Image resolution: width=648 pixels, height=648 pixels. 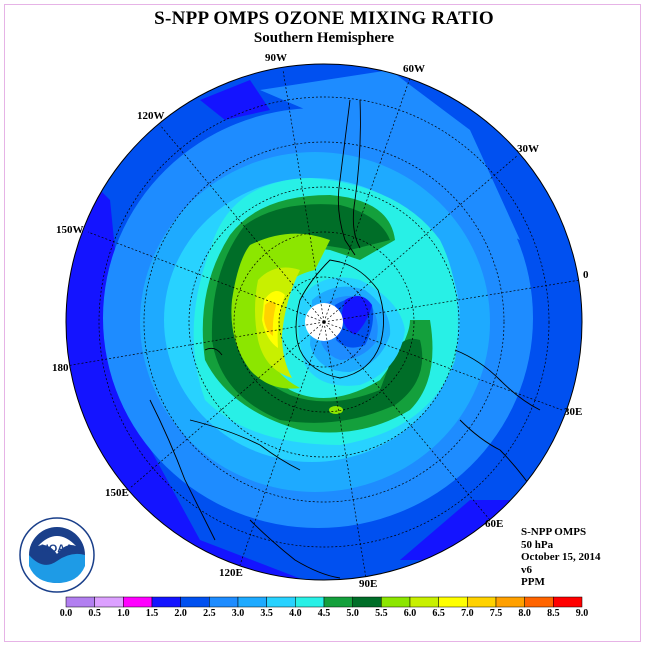 I want to click on colorbar-tick-label: 6.5, so click(x=438, y=613).